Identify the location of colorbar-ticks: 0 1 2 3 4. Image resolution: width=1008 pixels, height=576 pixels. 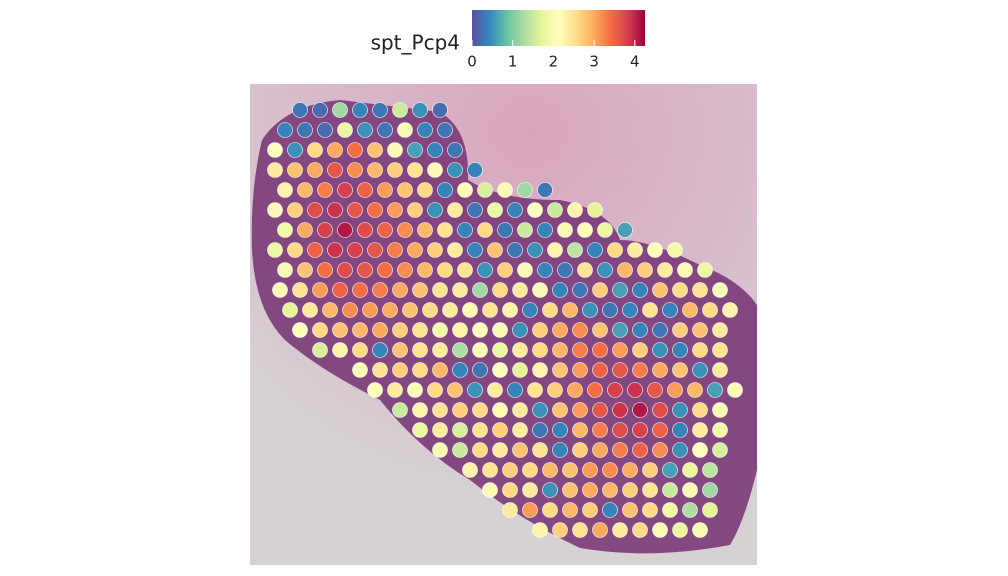
(553, 55).